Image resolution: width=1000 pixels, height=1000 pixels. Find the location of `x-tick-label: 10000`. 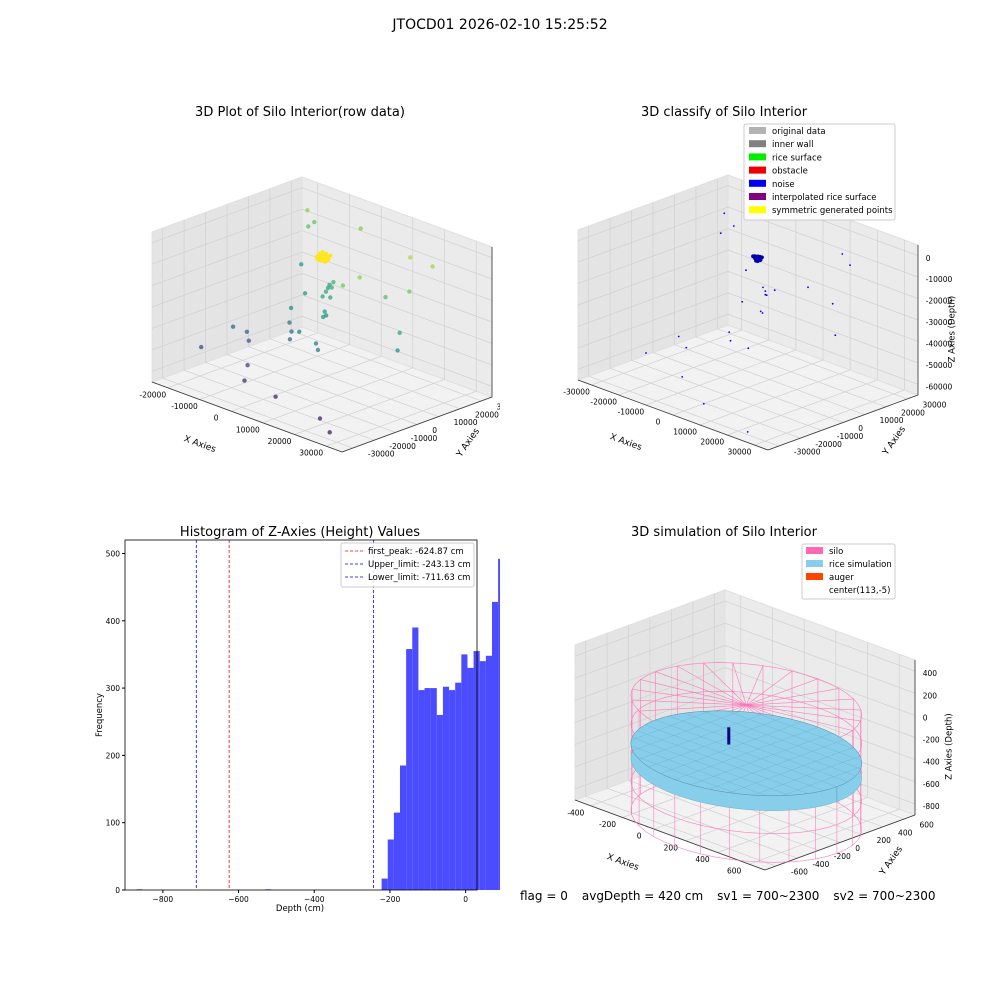

x-tick-label: 10000 is located at coordinates (248, 429).